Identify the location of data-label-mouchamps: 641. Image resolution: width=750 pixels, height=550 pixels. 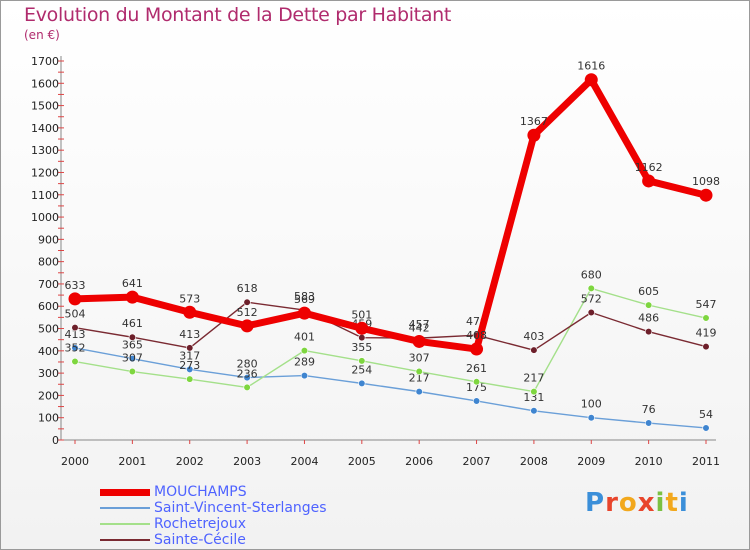
(132, 283).